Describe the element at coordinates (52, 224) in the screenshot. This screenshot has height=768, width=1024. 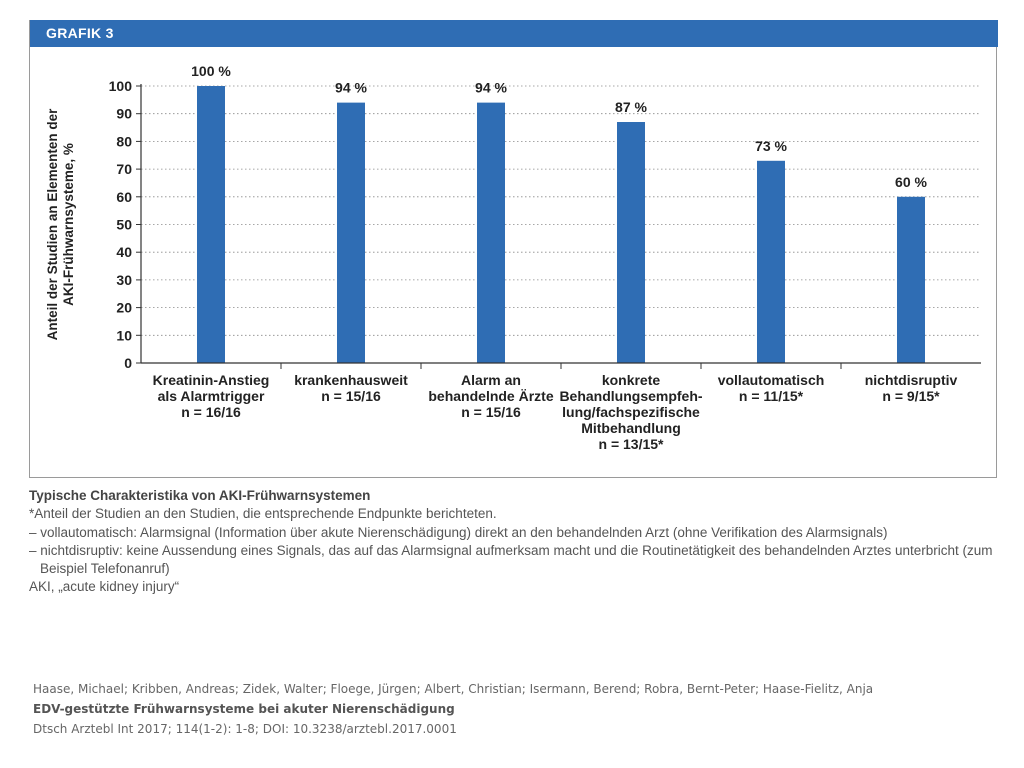
I see `y-axis-title-line: Anteil der Studien an Elementen der` at that location.